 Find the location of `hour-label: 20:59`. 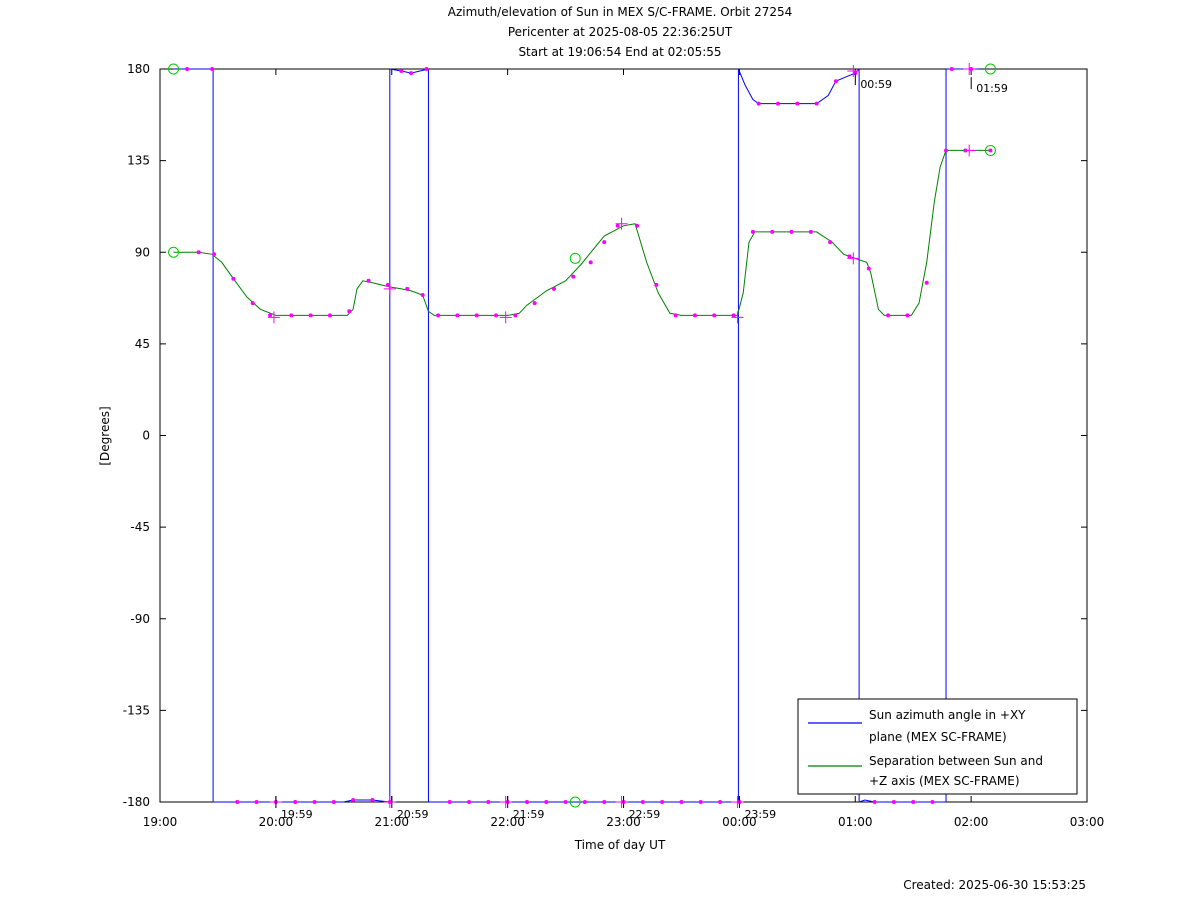

hour-label: 20:59 is located at coordinates (413, 814).